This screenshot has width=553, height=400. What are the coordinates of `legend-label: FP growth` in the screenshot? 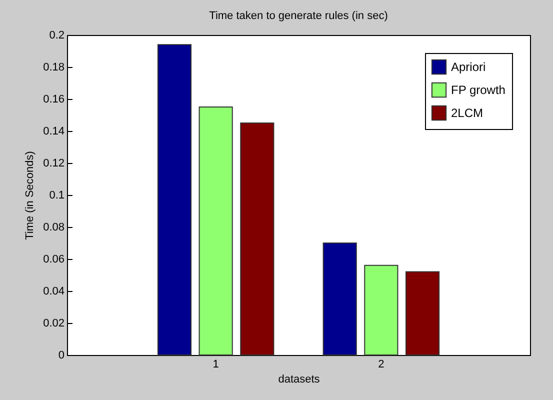 It's located at (478, 90).